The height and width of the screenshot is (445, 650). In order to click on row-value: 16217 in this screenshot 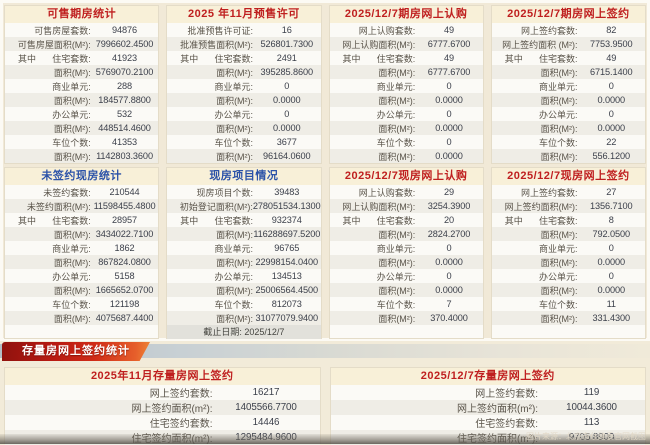, I will do `click(266, 392)`.